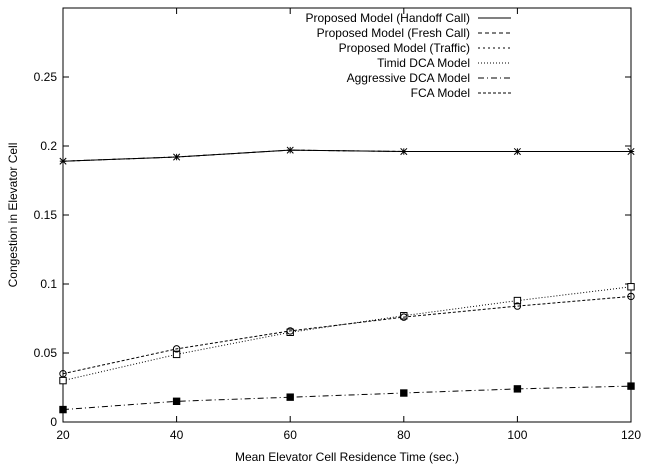  What do you see at coordinates (46, 353) in the screenshot?
I see `y-tick-label: 0.05` at bounding box center [46, 353].